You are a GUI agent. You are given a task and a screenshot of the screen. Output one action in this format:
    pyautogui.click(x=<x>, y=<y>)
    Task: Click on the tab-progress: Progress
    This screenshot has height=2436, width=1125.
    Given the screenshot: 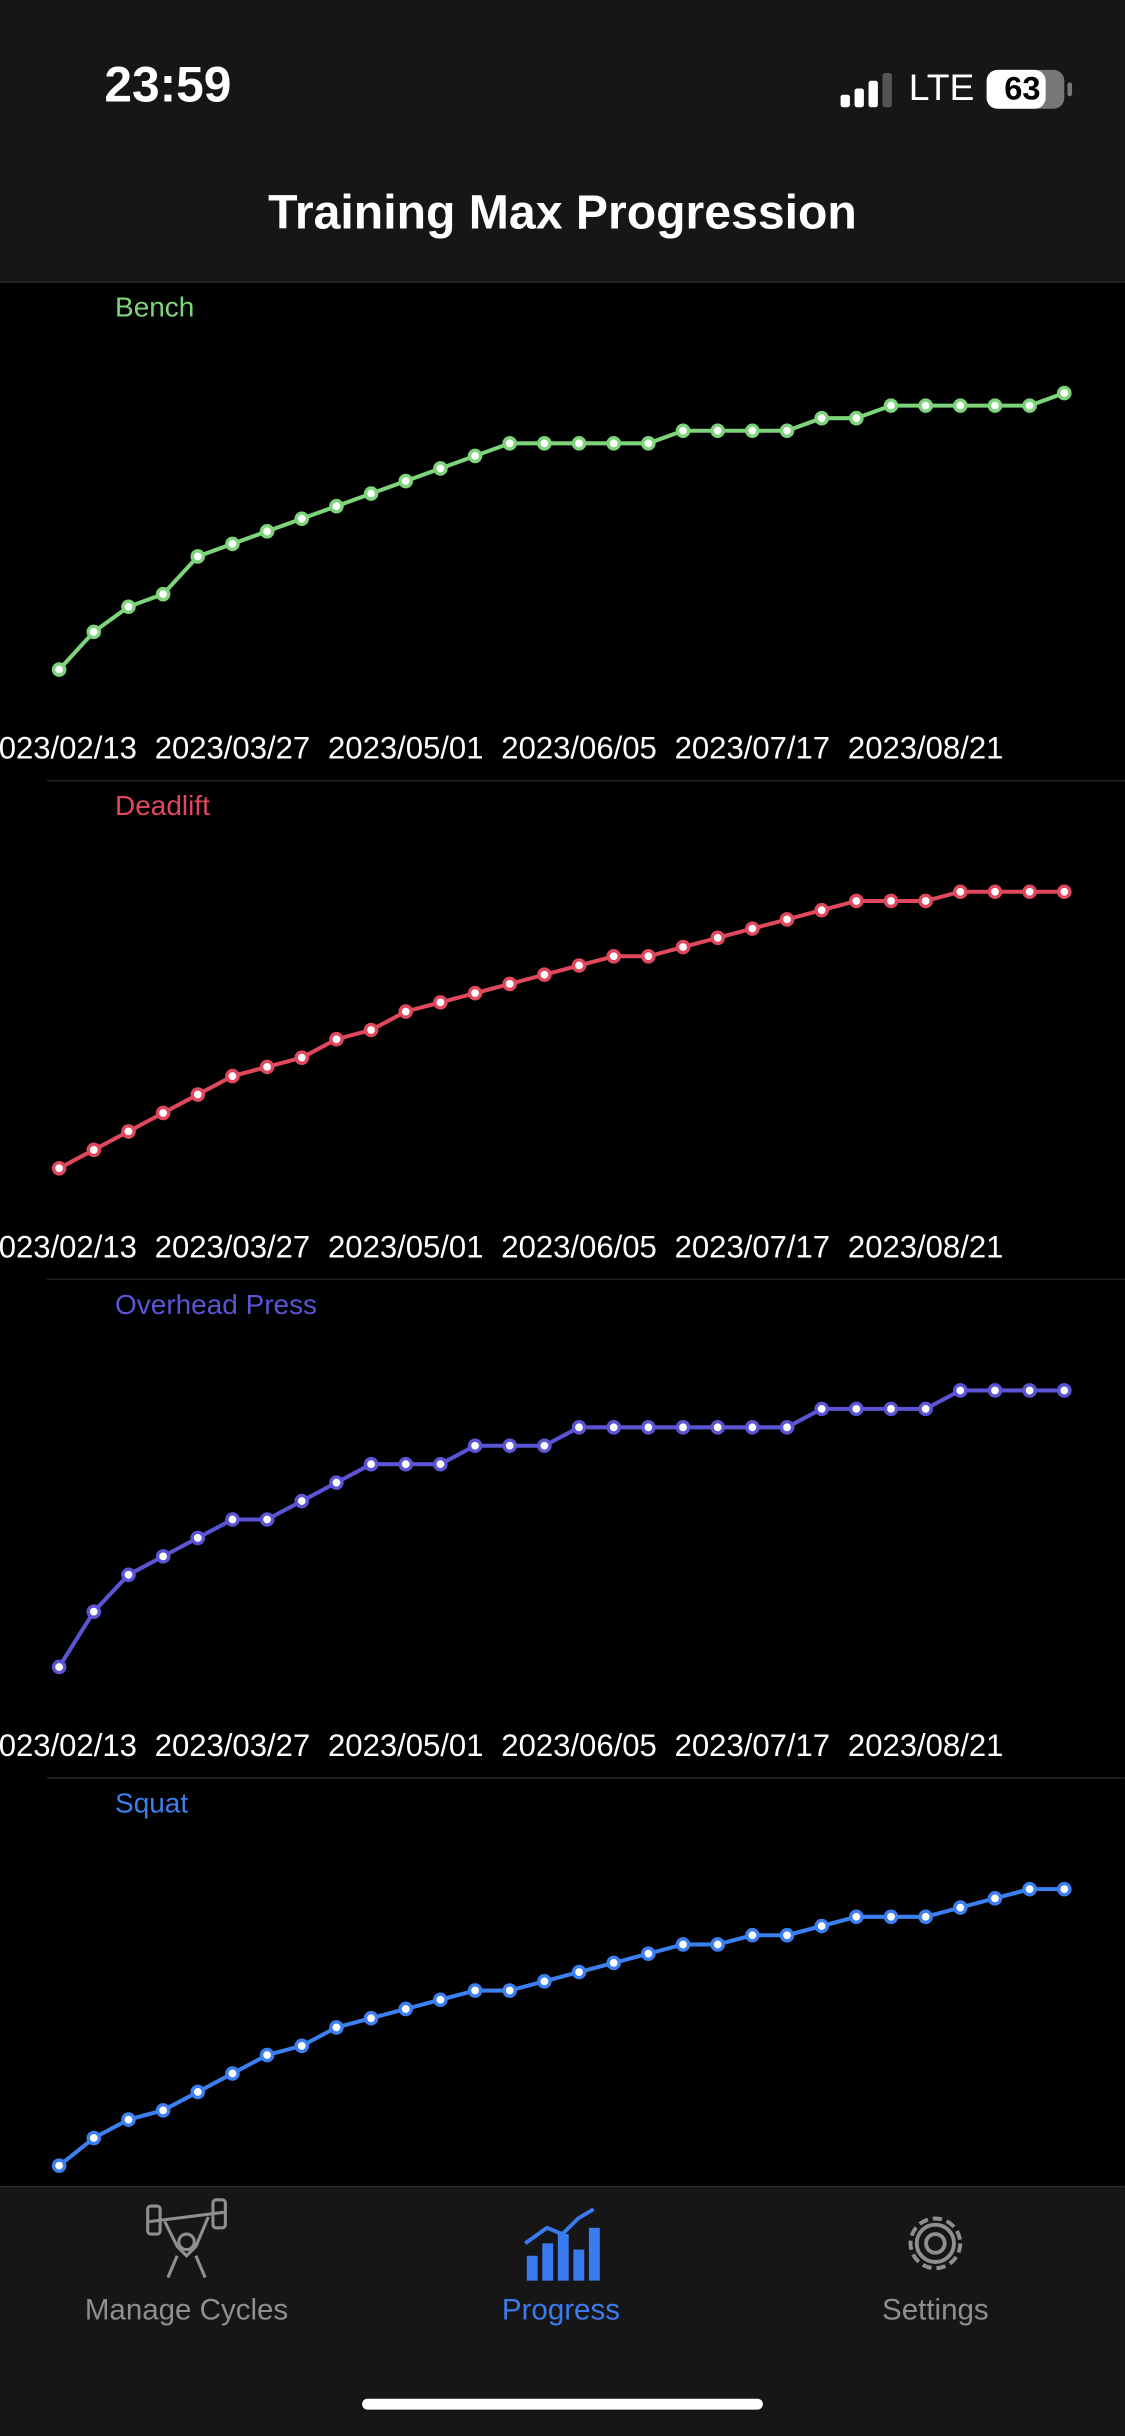 What is the action you would take?
    pyautogui.click(x=561, y=2267)
    